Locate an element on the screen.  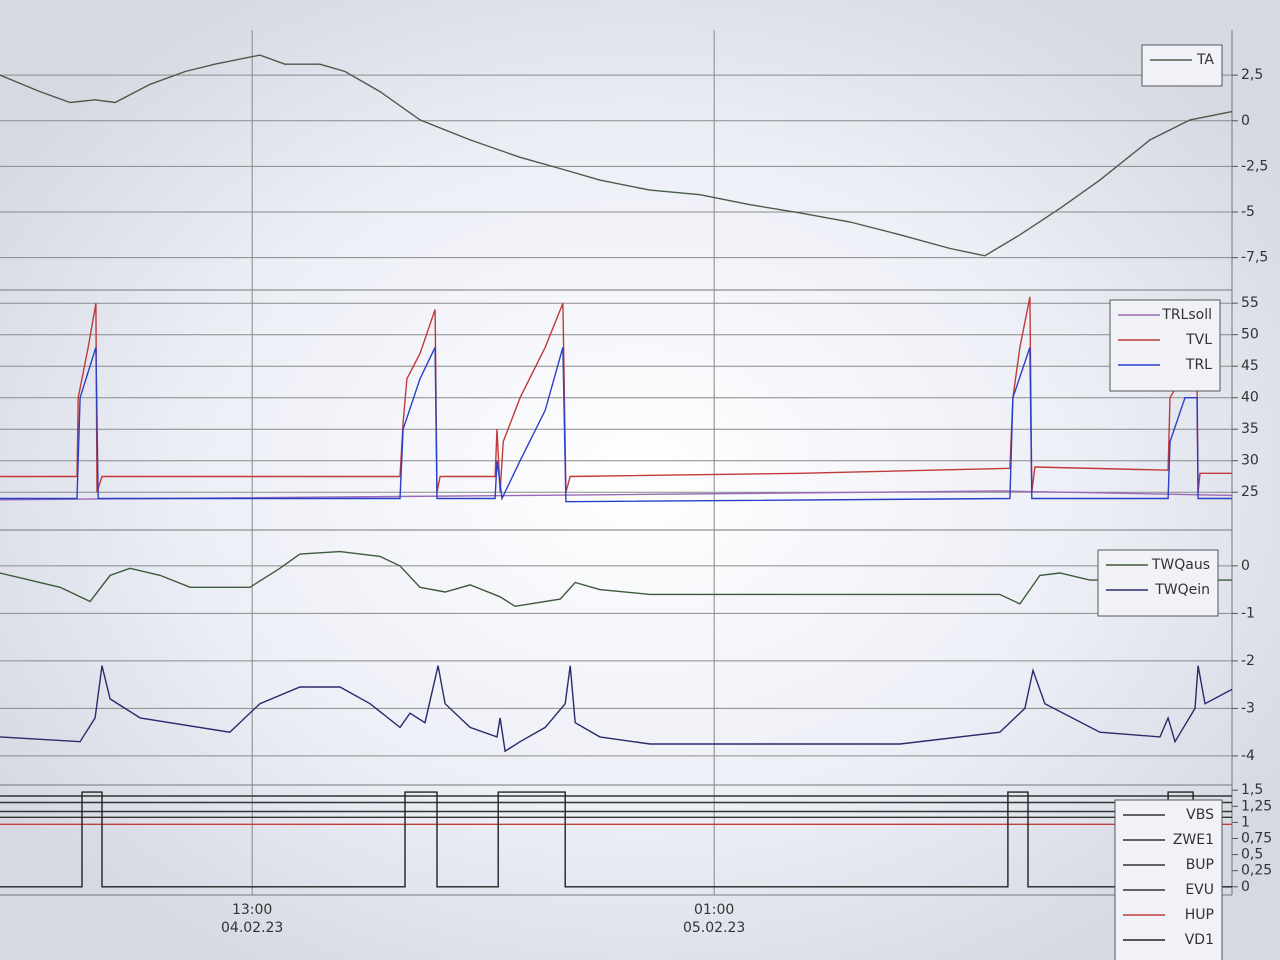
y-tick-label: -2,5 is located at coordinates (1254, 166).